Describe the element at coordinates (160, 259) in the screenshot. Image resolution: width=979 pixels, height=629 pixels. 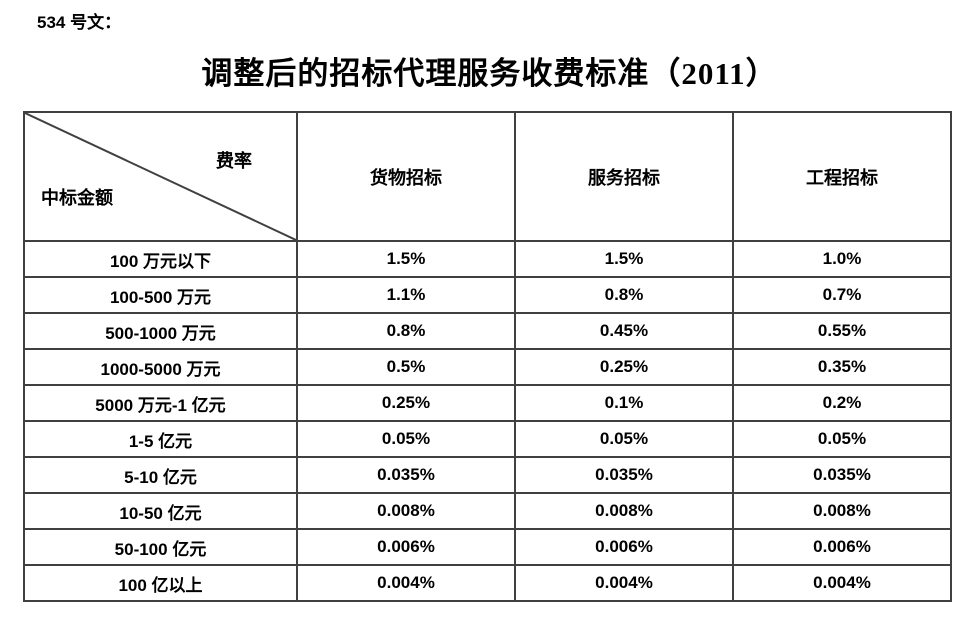
I see `row-label-cell: 100 万元以下` at that location.